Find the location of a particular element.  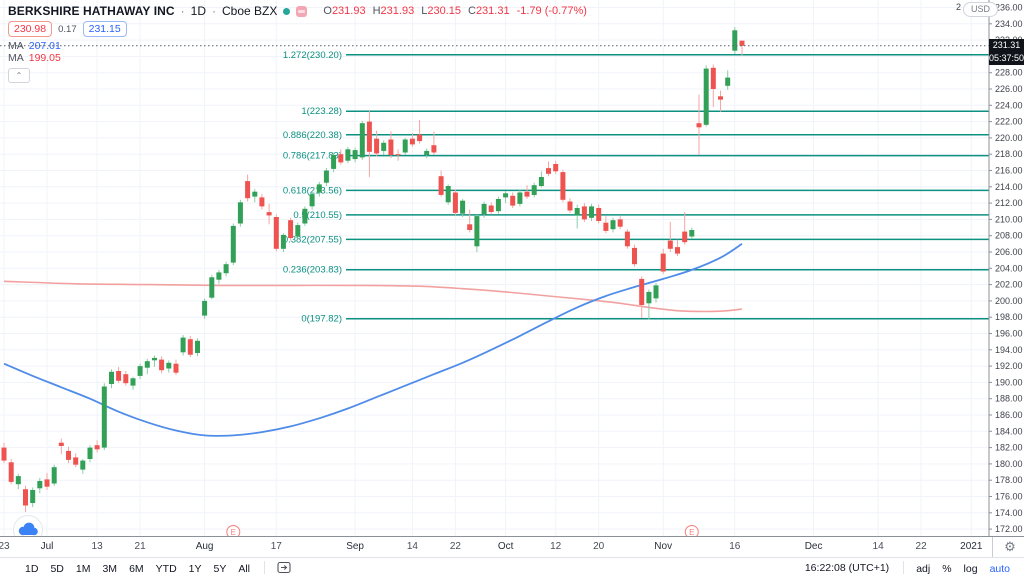

range-button-5d: 5D is located at coordinates (56, 568).